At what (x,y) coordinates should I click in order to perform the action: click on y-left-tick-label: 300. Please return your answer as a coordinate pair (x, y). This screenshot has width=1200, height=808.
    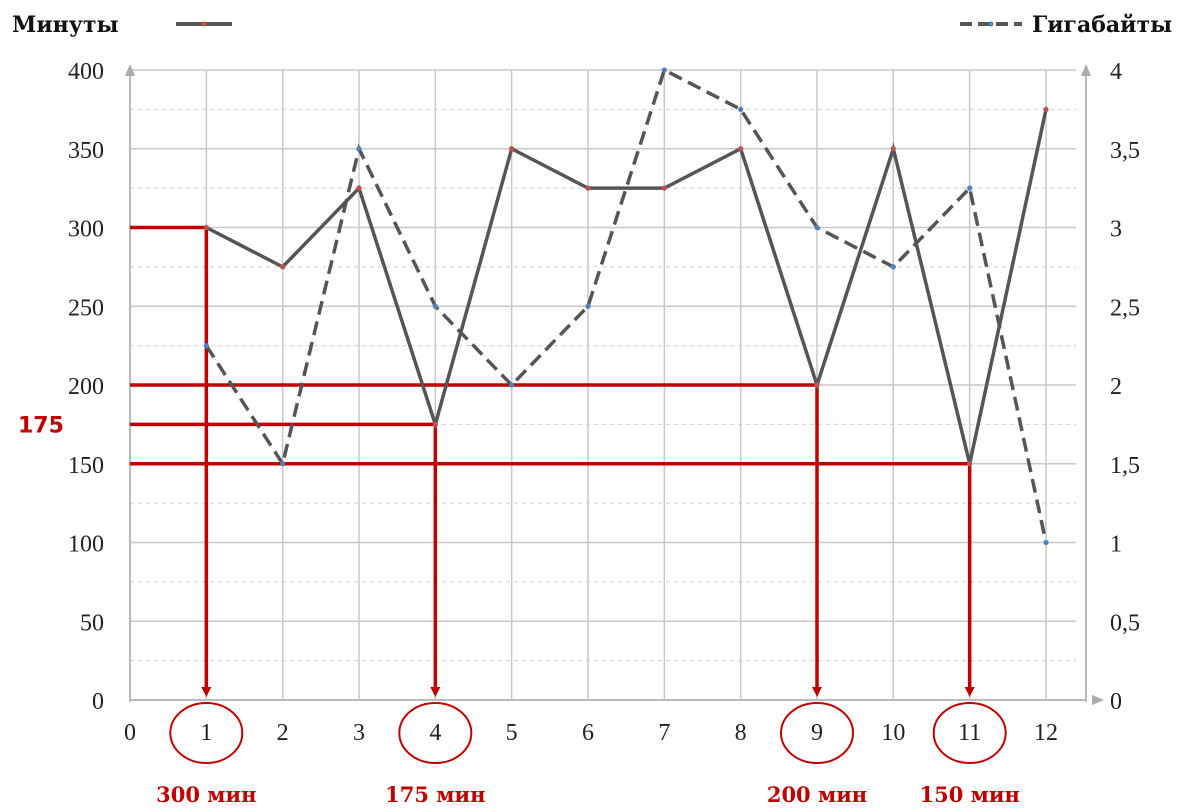
    Looking at the image, I should click on (86, 230).